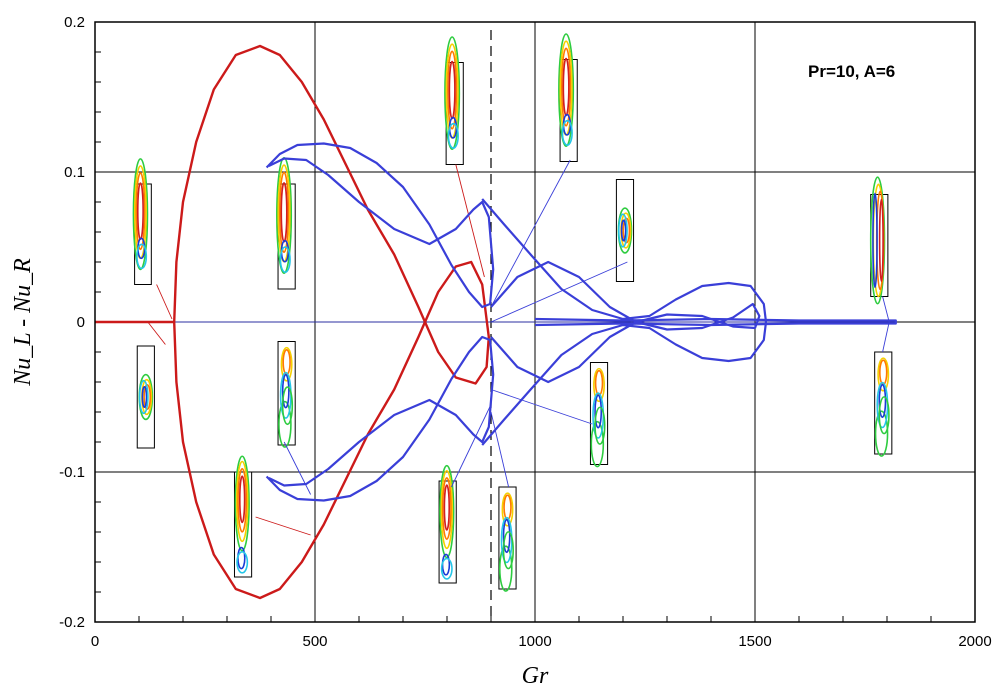  What do you see at coordinates (851, 71) in the screenshot?
I see `annotation-text: Pr=10, A=6` at bounding box center [851, 71].